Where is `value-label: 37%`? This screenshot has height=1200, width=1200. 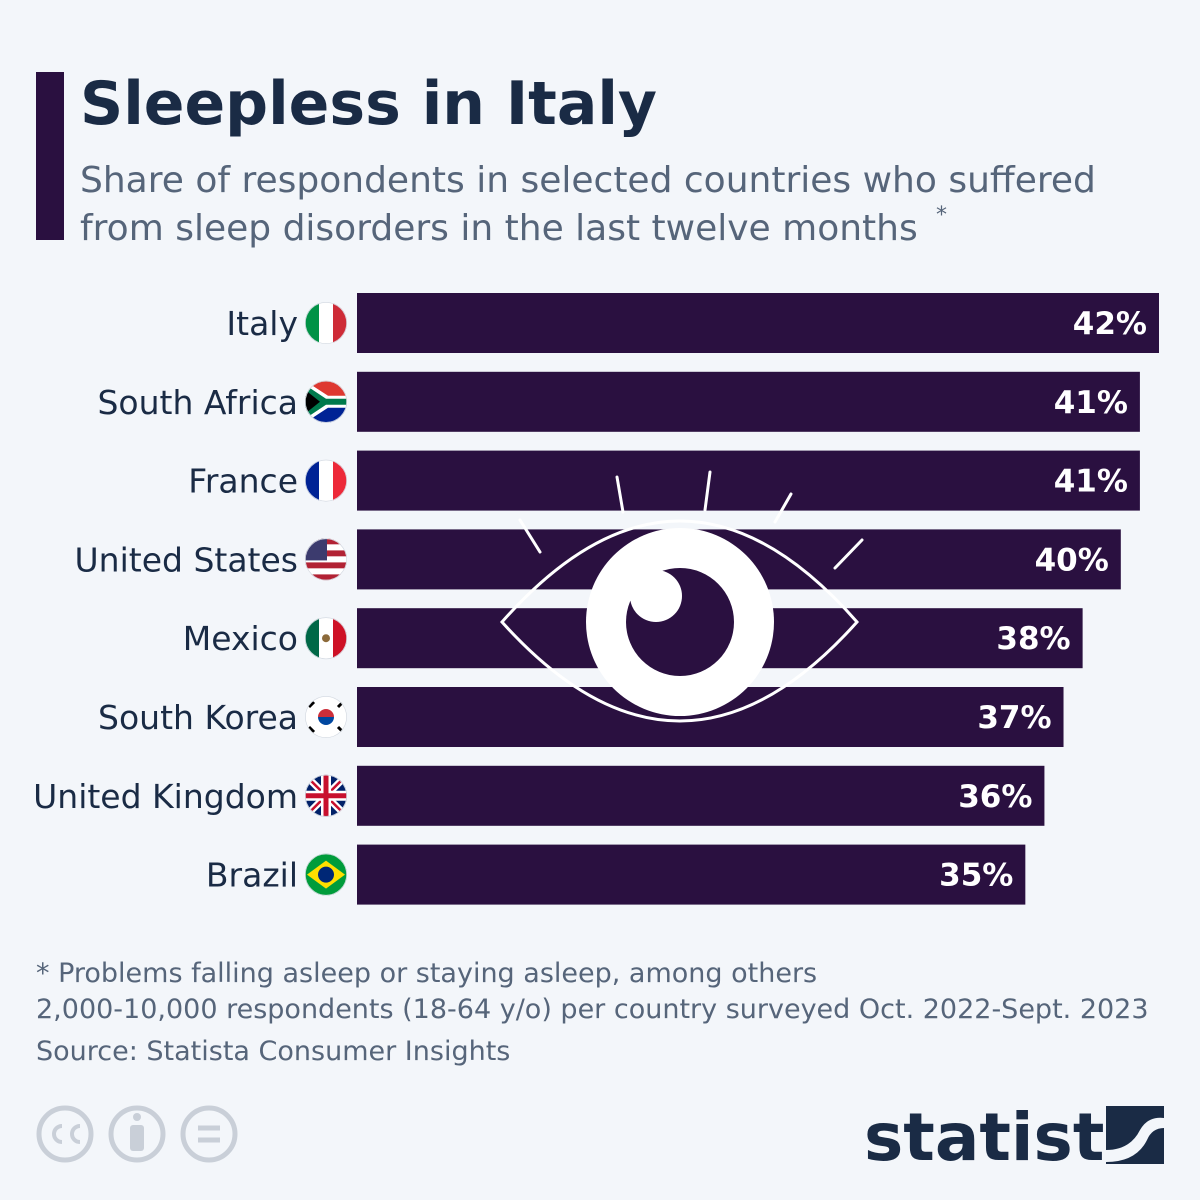
value-label: 37% is located at coordinates (1014, 718).